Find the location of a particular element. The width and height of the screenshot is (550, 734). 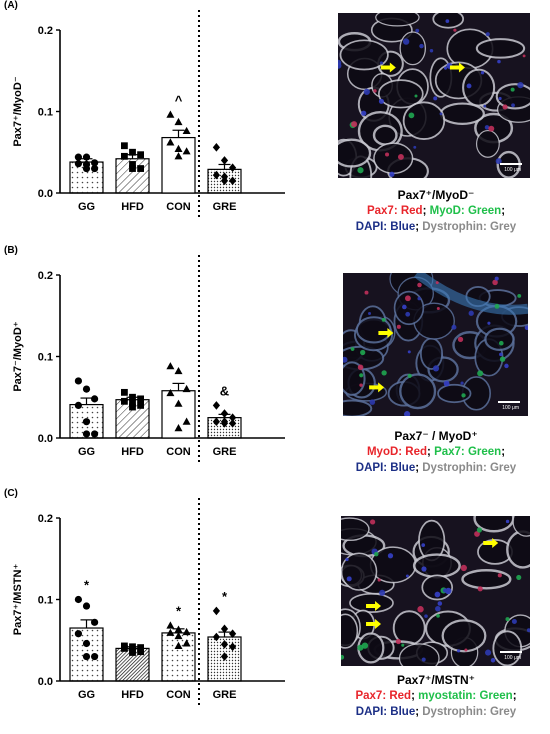

caption-line: DAPI: Blue; Dystrophin: Grey is located at coordinates (436, 468).